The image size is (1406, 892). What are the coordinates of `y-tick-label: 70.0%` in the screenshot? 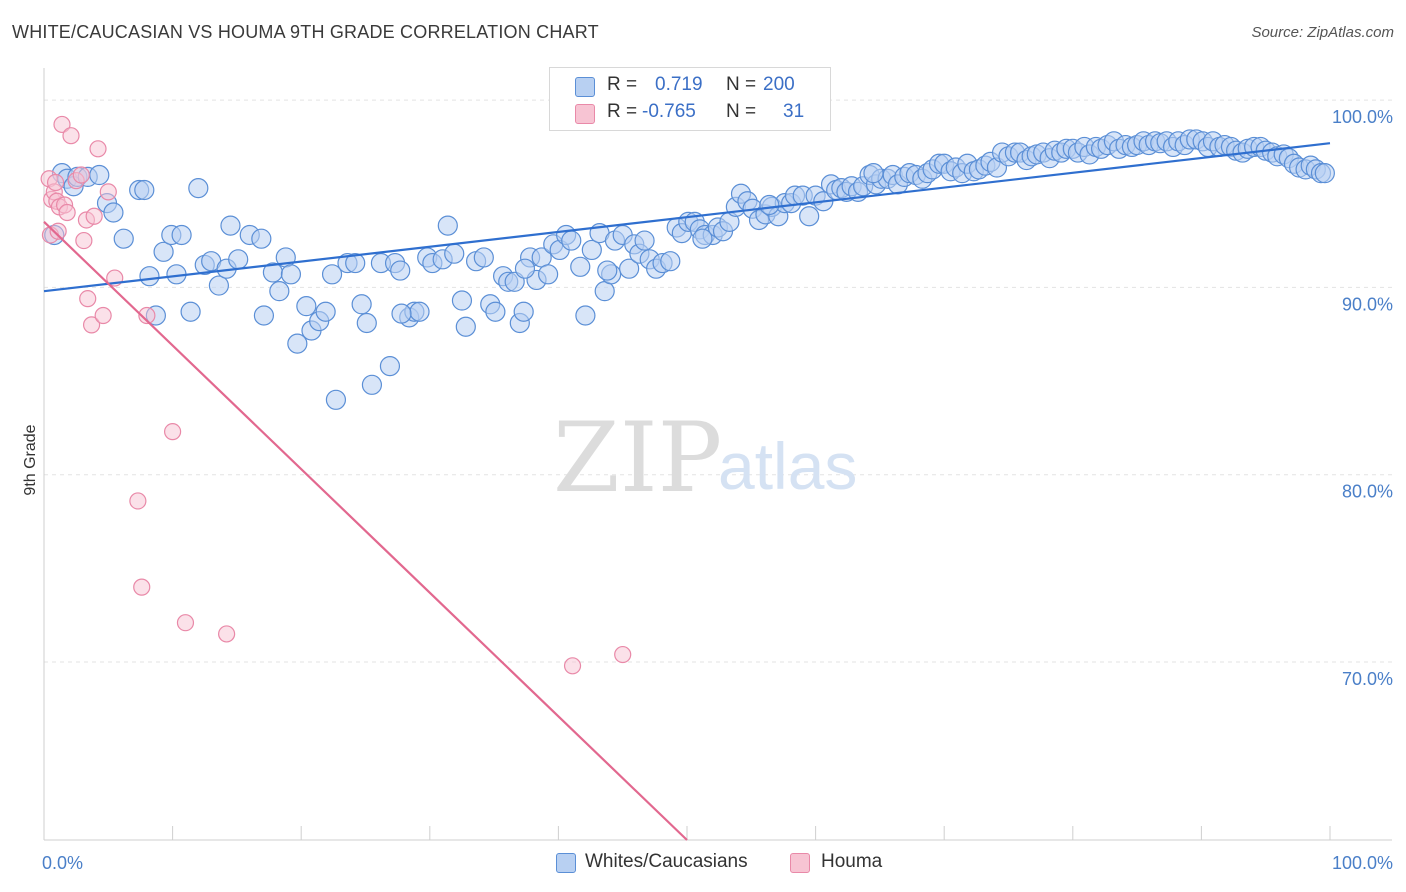 It's located at (1367, 679).